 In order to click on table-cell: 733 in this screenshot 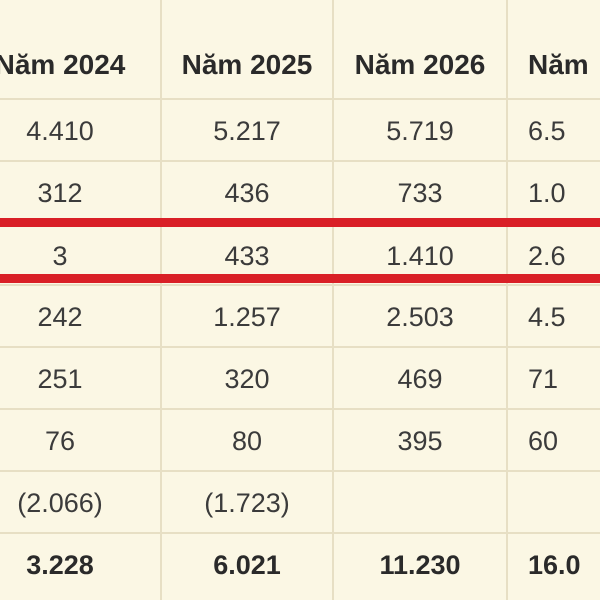, I will do `click(420, 192)`.